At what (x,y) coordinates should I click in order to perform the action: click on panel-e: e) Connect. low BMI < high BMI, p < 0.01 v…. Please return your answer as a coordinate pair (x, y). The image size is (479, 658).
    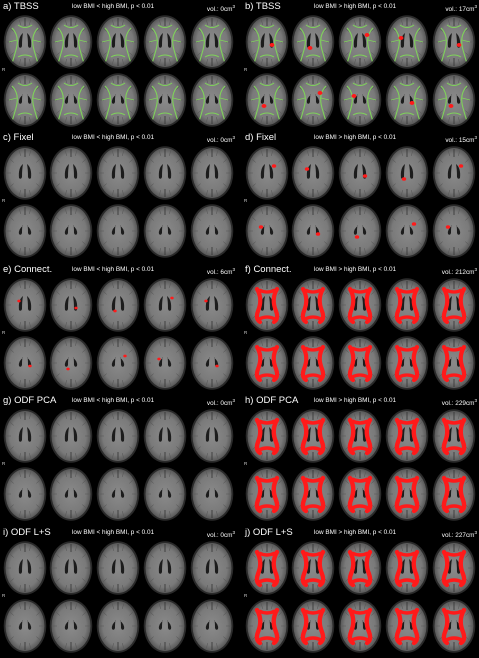
    Looking at the image, I should click on (118, 328).